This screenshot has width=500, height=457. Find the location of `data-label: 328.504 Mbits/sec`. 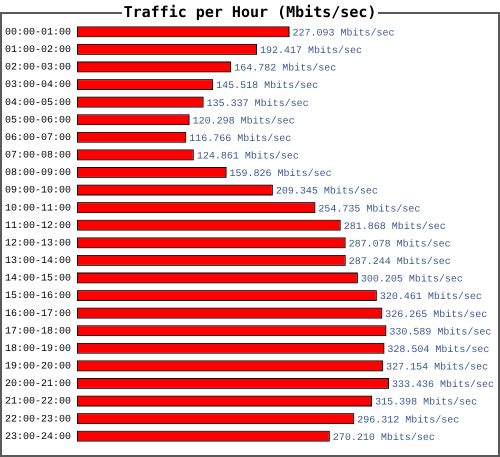

data-label: 328.504 Mbits/sec is located at coordinates (438, 350).